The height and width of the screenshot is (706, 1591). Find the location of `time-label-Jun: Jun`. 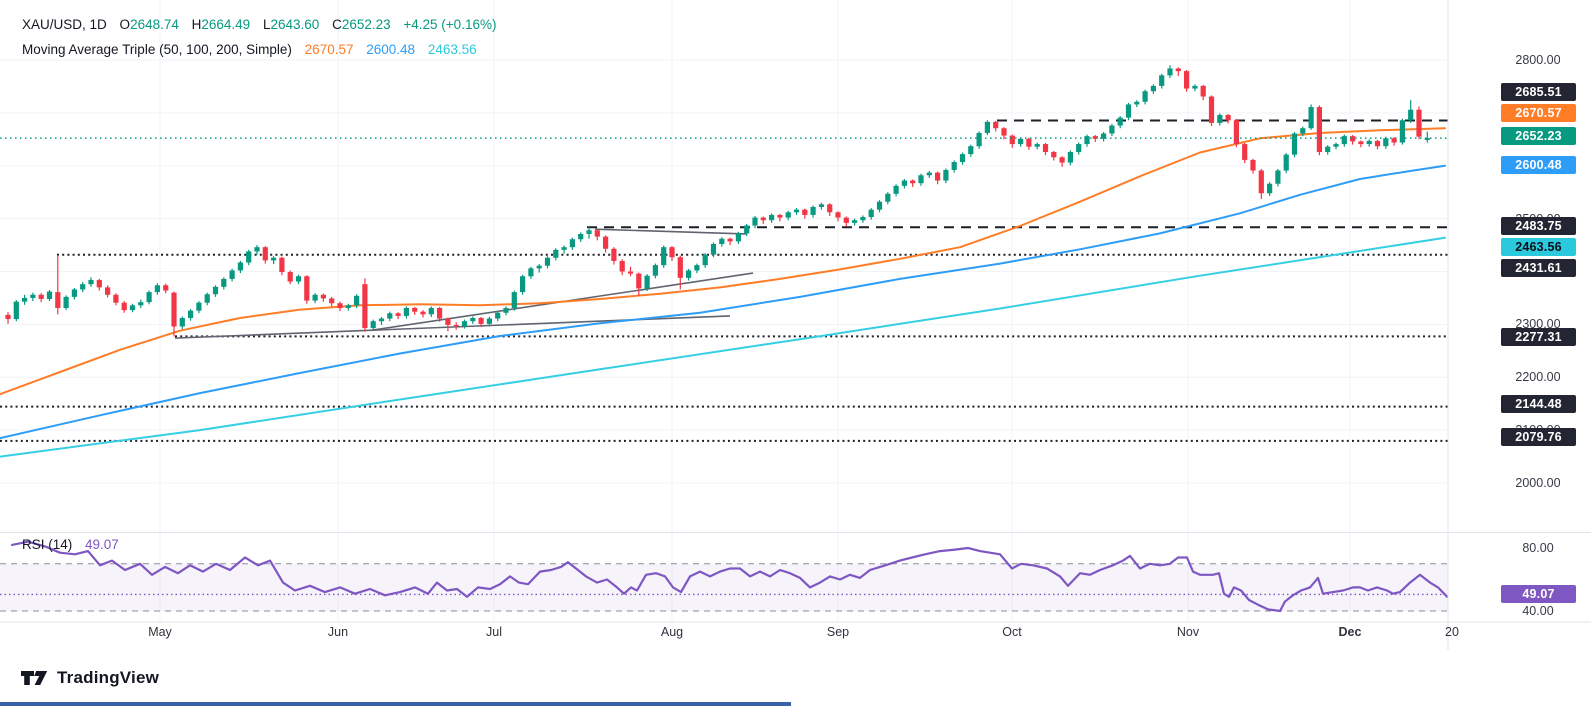

time-label-Jun: Jun is located at coordinates (338, 632).